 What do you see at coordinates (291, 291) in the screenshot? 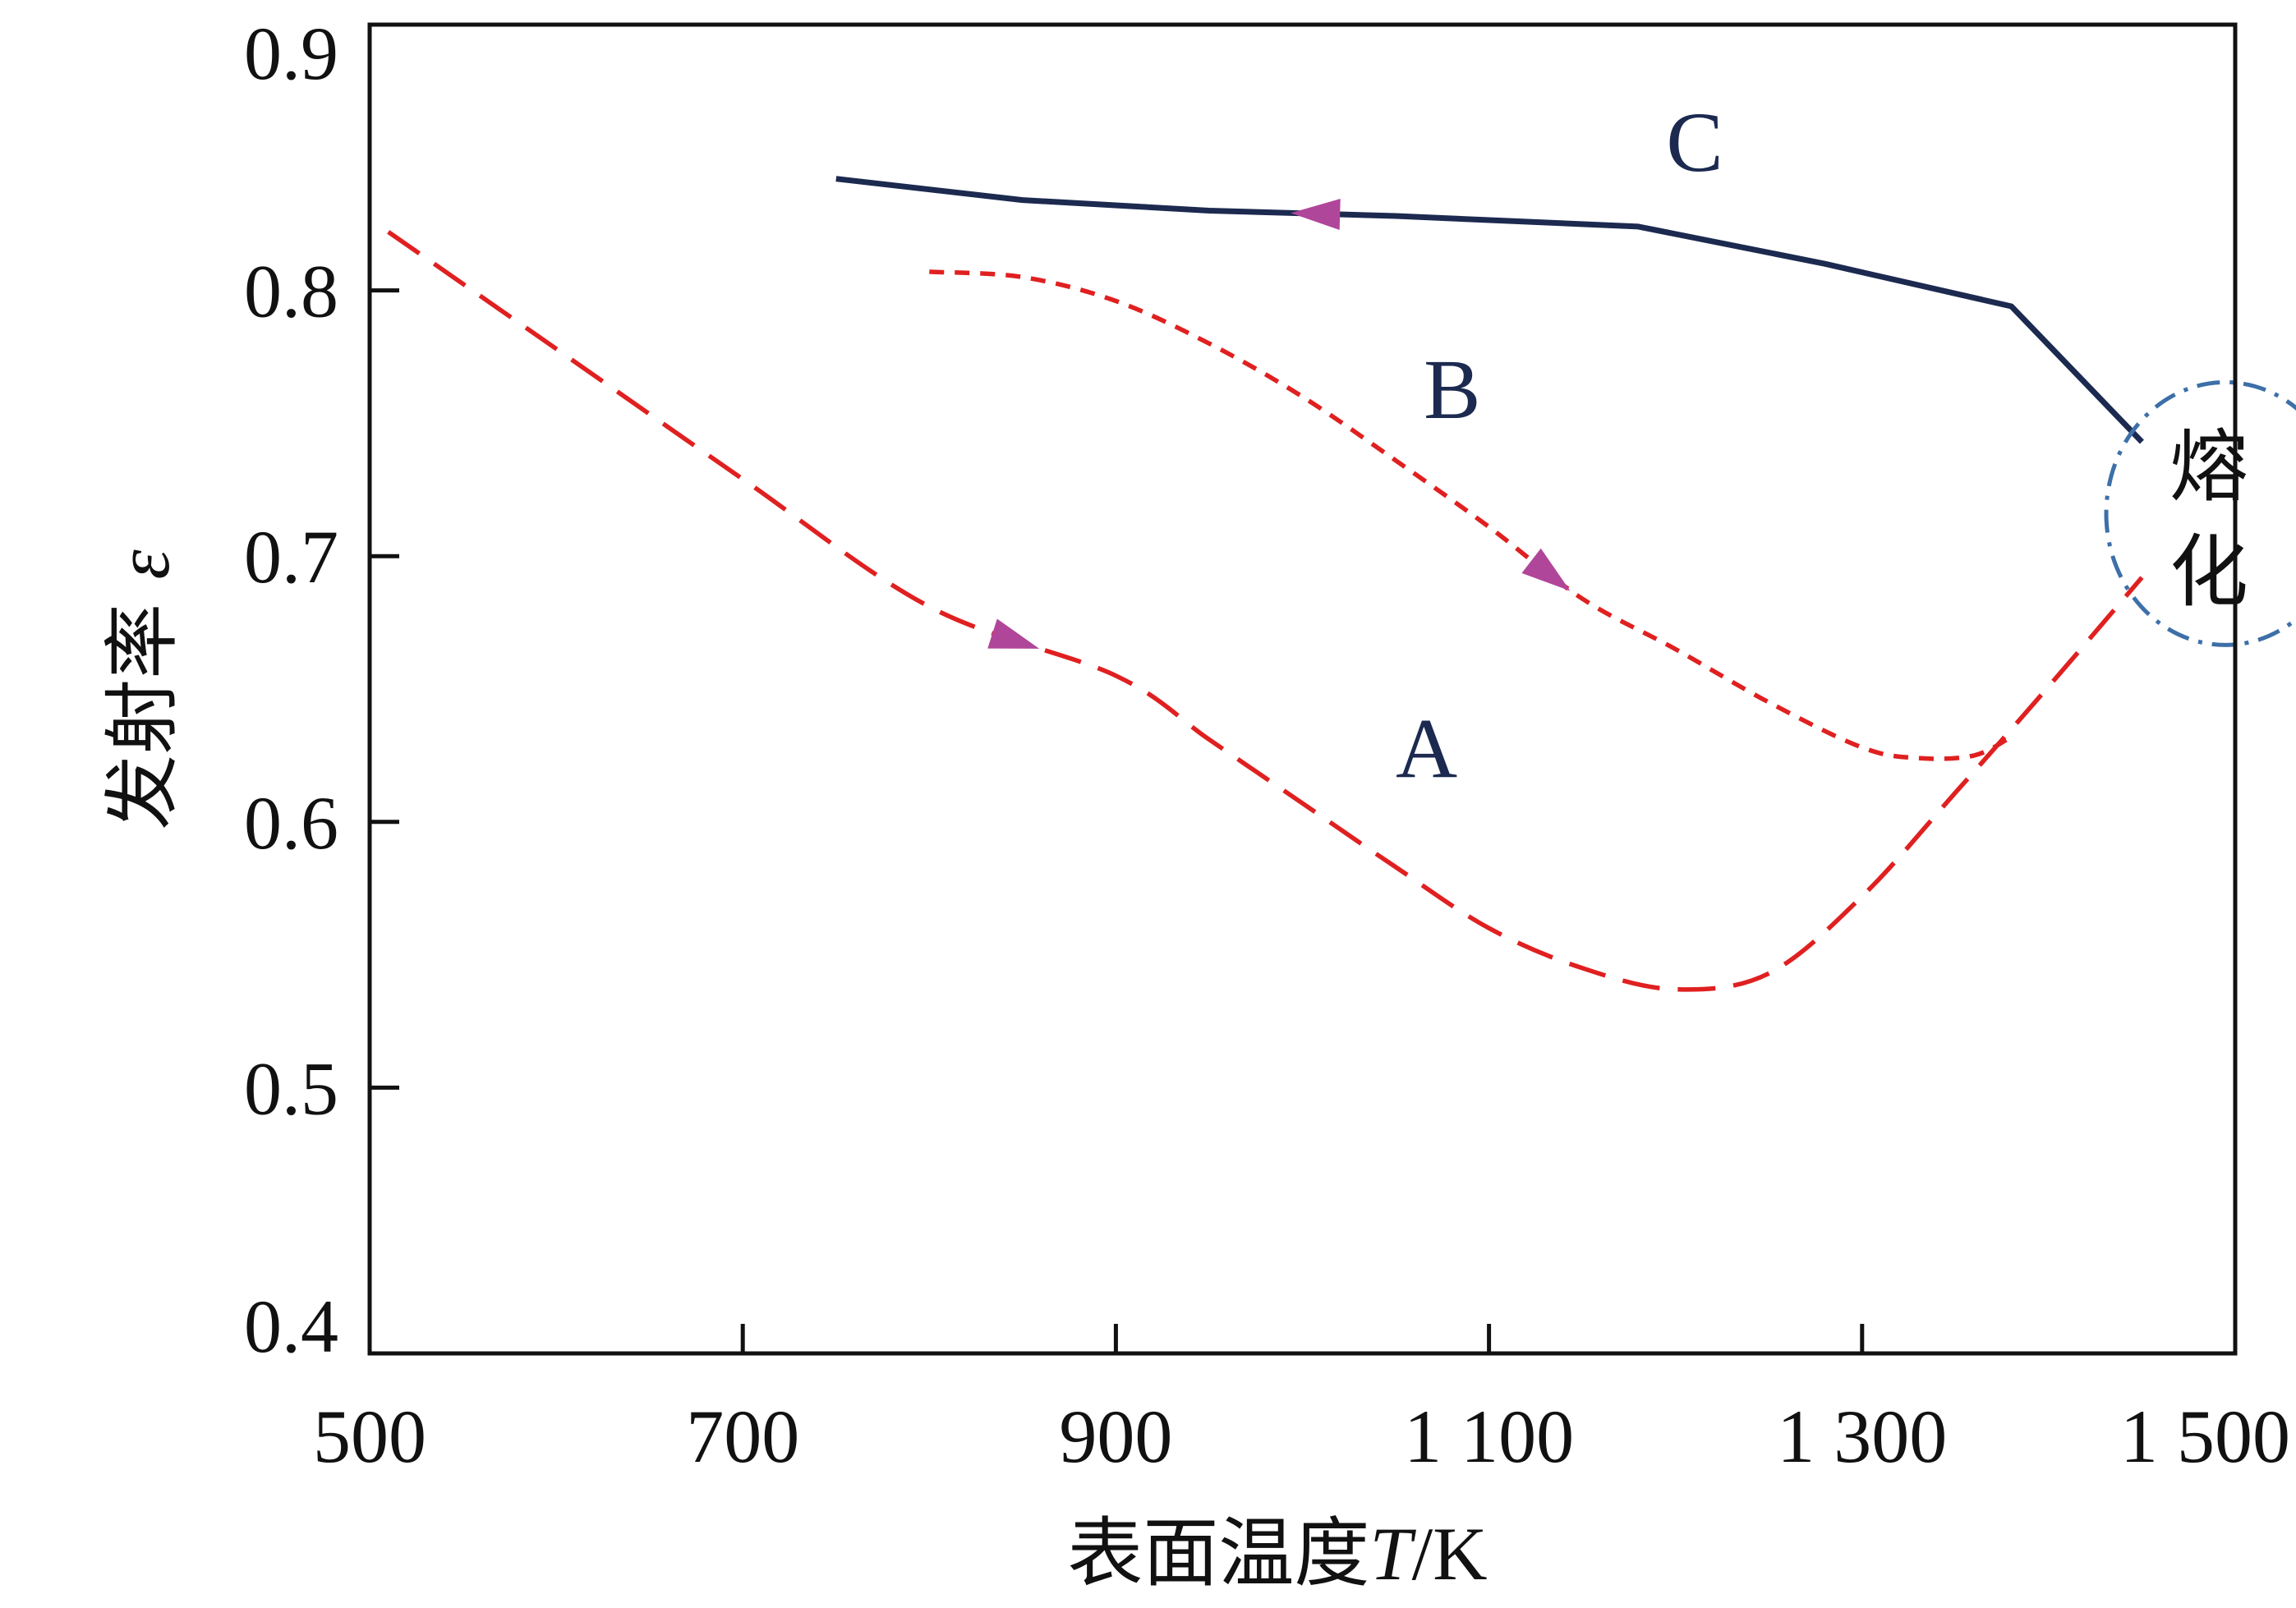
I see `y-tick-label: 0.8` at bounding box center [291, 291].